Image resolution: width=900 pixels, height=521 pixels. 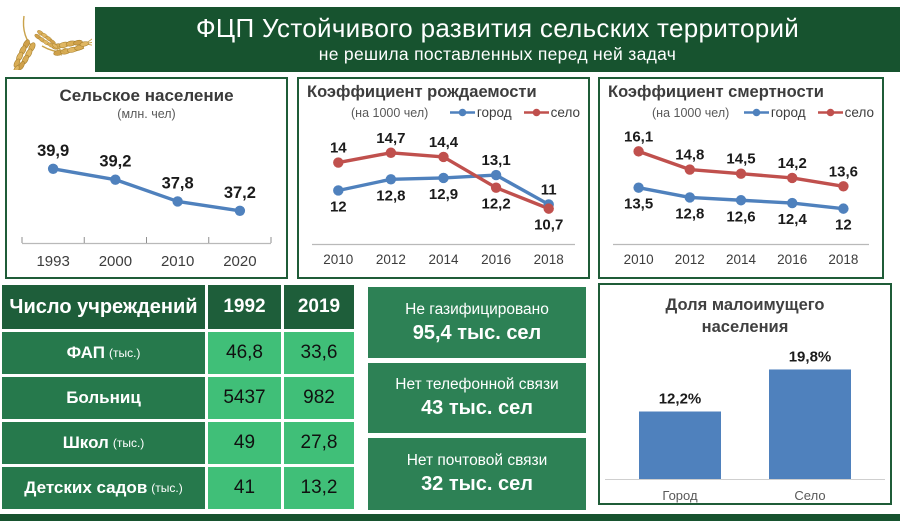 What do you see at coordinates (115, 162) in the screenshot?
I see `svg-text: 39,2` at bounding box center [115, 162].